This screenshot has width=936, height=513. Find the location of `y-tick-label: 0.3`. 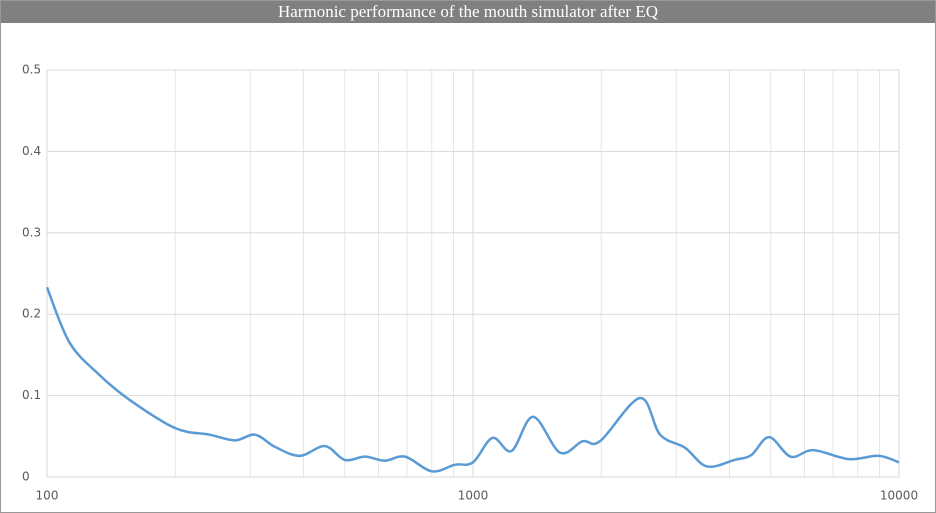

y-tick-label: 0.3 is located at coordinates (31, 232).